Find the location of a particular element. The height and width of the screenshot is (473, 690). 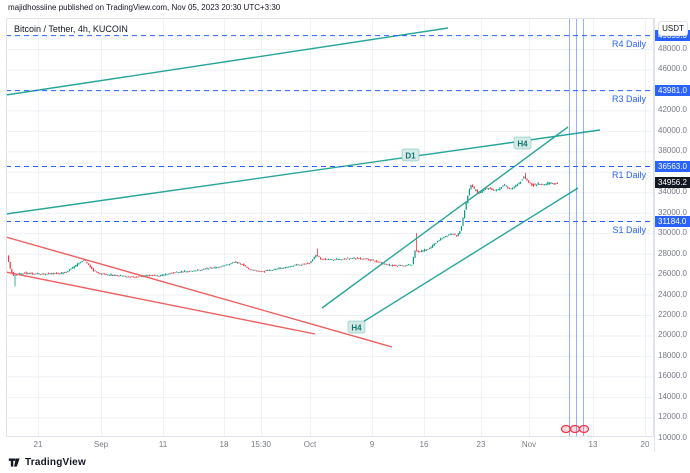

descending-channel-upper is located at coordinates (199, 292).